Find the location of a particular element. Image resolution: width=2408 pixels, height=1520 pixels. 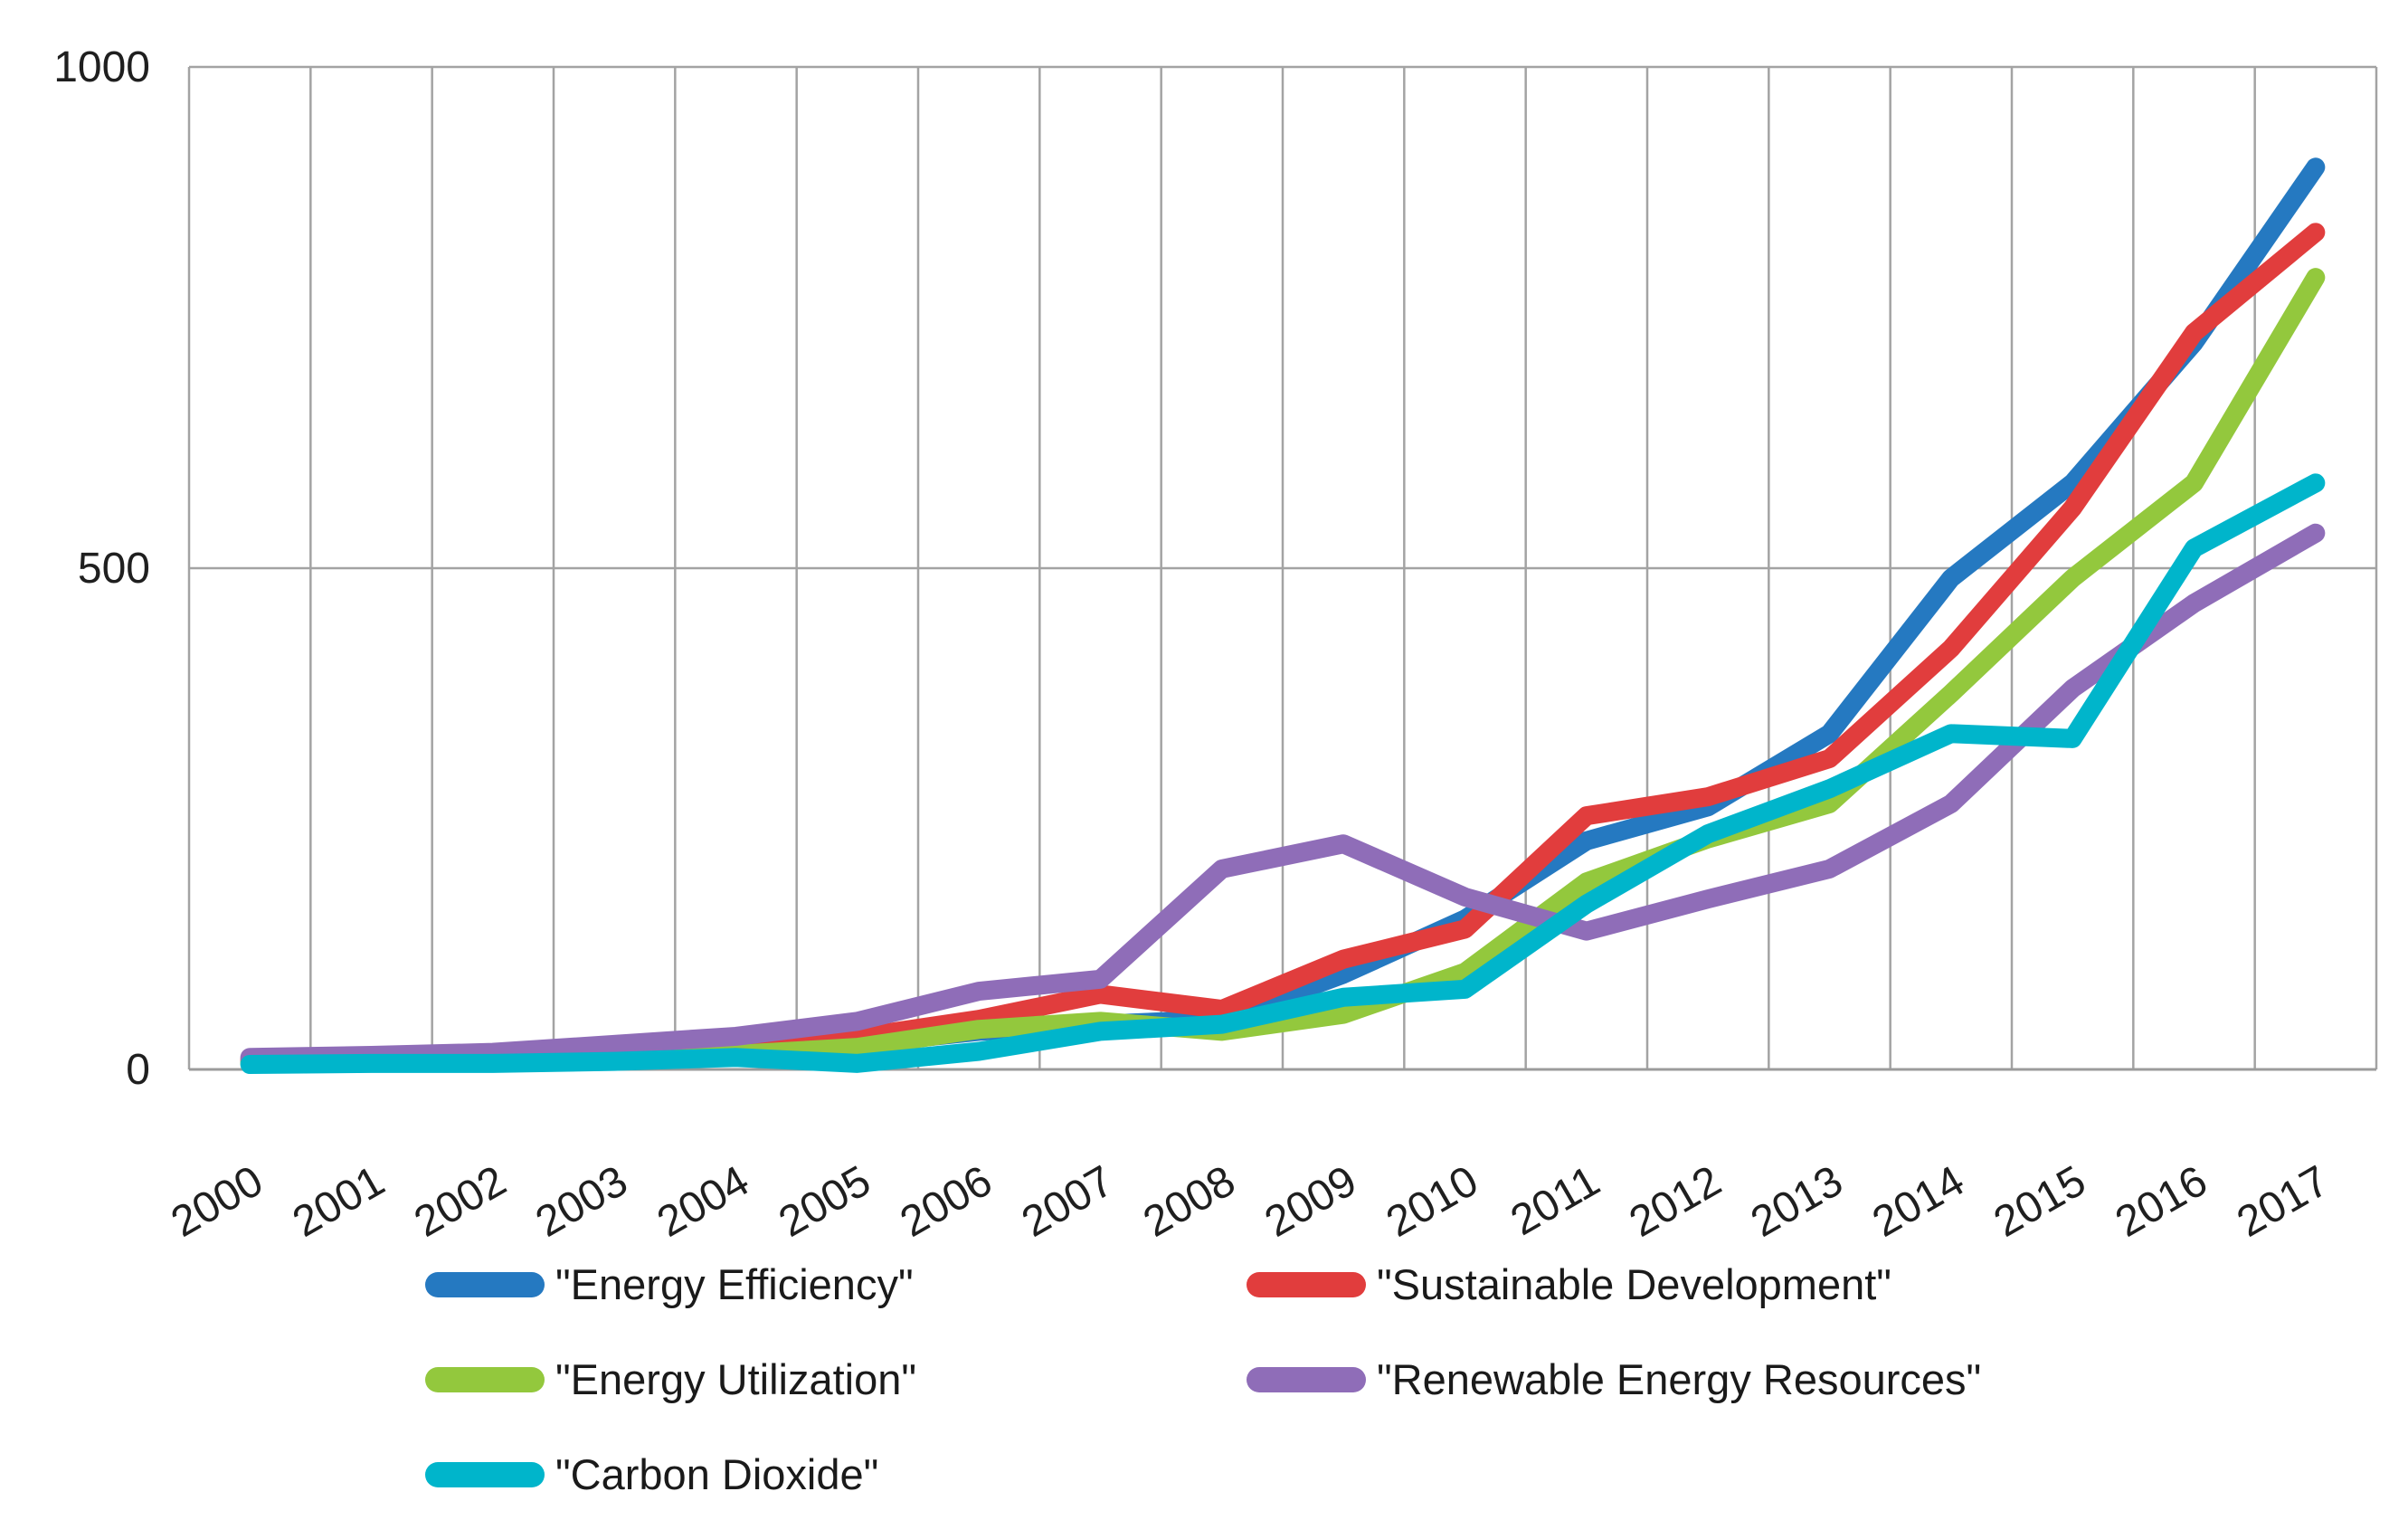

x-tick-label: 2005 is located at coordinates (824, 1202).